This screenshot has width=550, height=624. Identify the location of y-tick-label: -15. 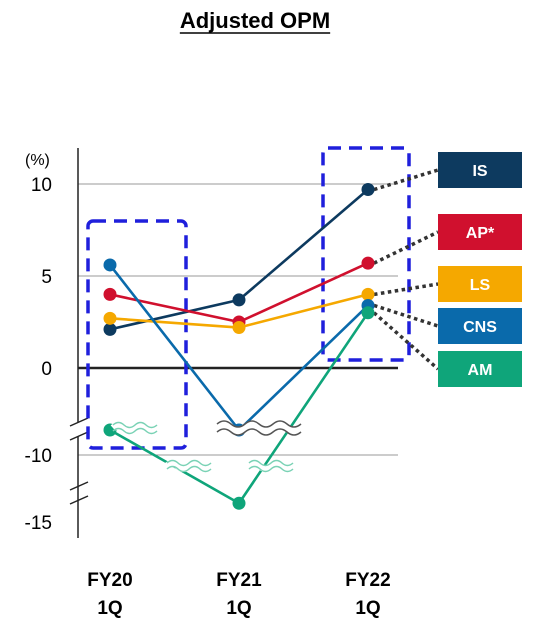
(38, 523).